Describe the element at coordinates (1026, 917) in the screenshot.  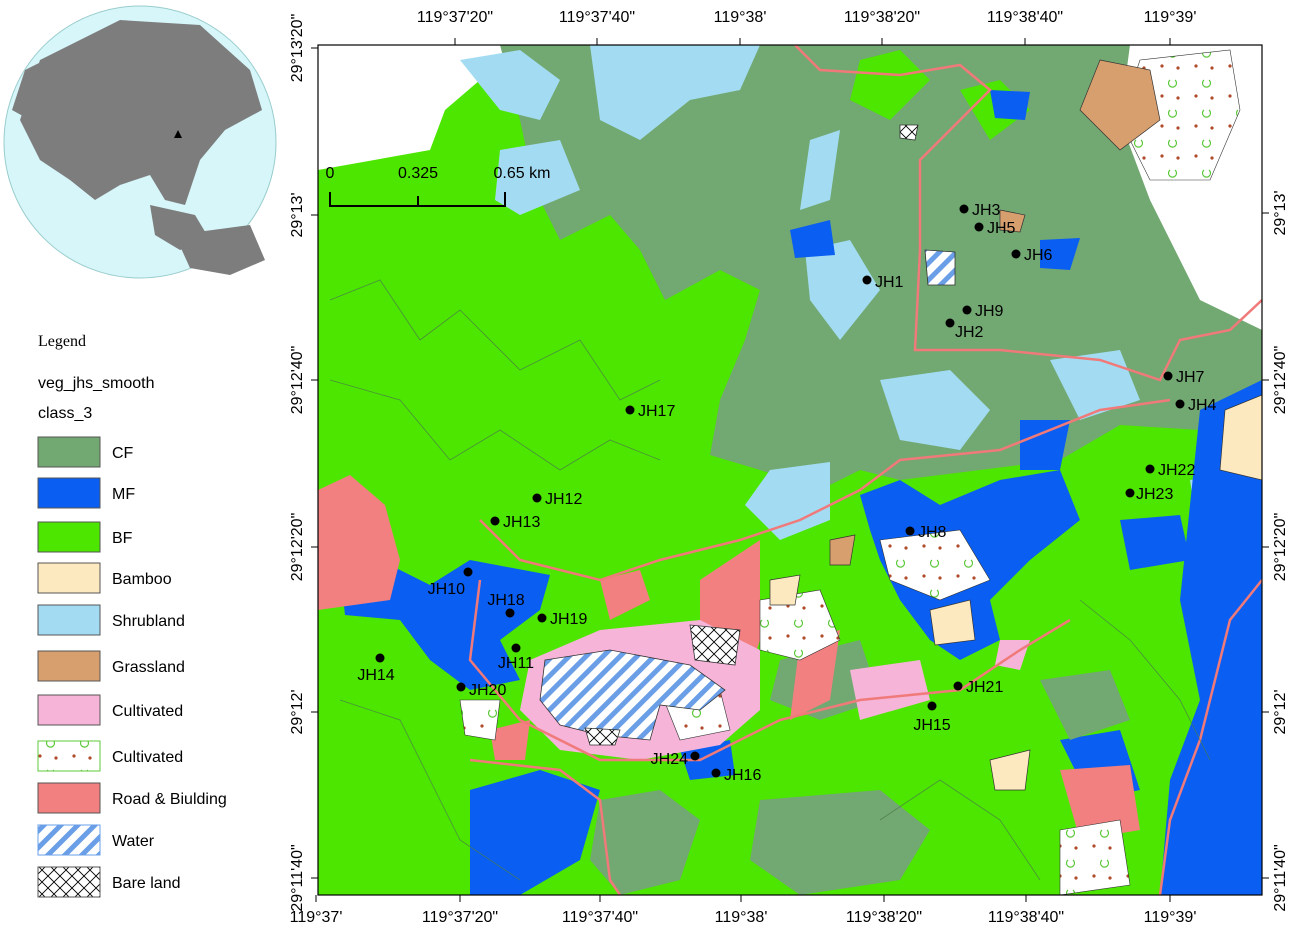
I see `bottom-tick-label: 119°38'40"` at that location.